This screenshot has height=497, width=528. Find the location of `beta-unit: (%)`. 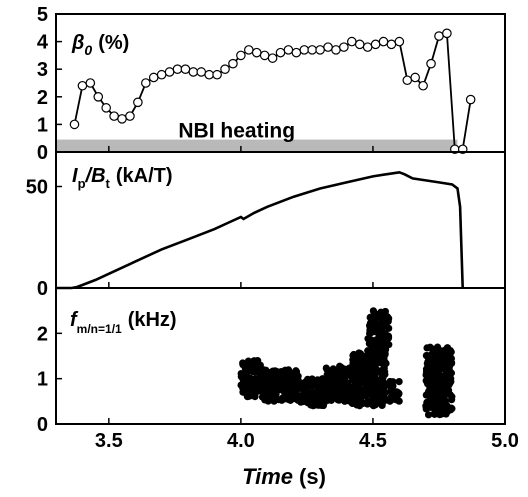

beta-unit: (%) is located at coordinates (113, 43).